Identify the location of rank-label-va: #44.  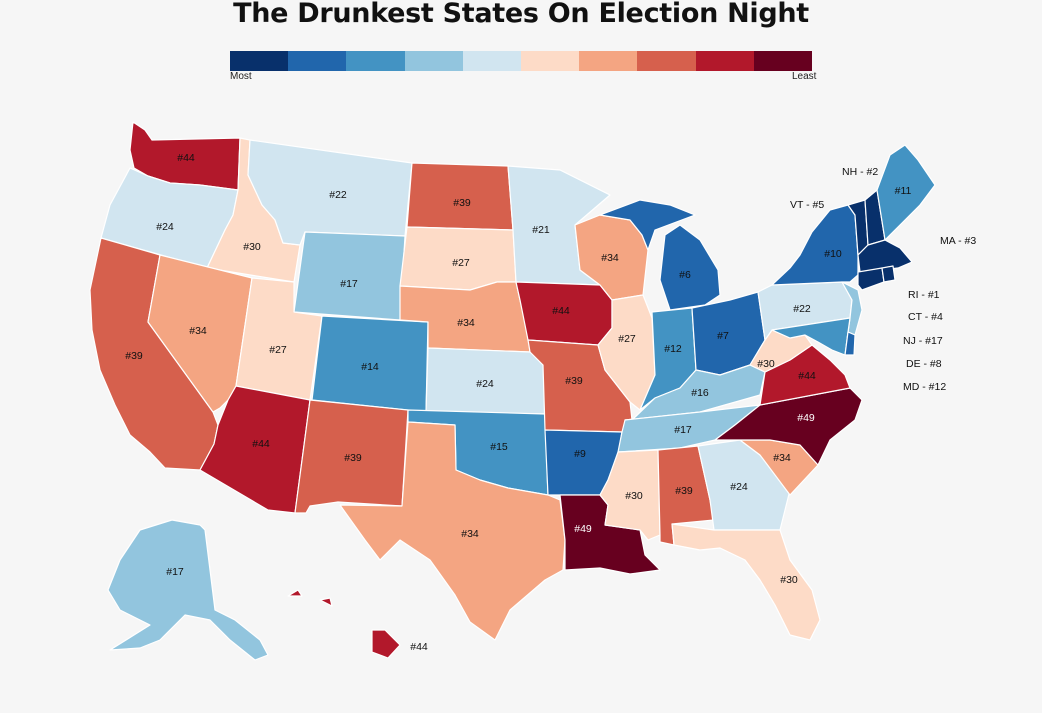
(807, 376).